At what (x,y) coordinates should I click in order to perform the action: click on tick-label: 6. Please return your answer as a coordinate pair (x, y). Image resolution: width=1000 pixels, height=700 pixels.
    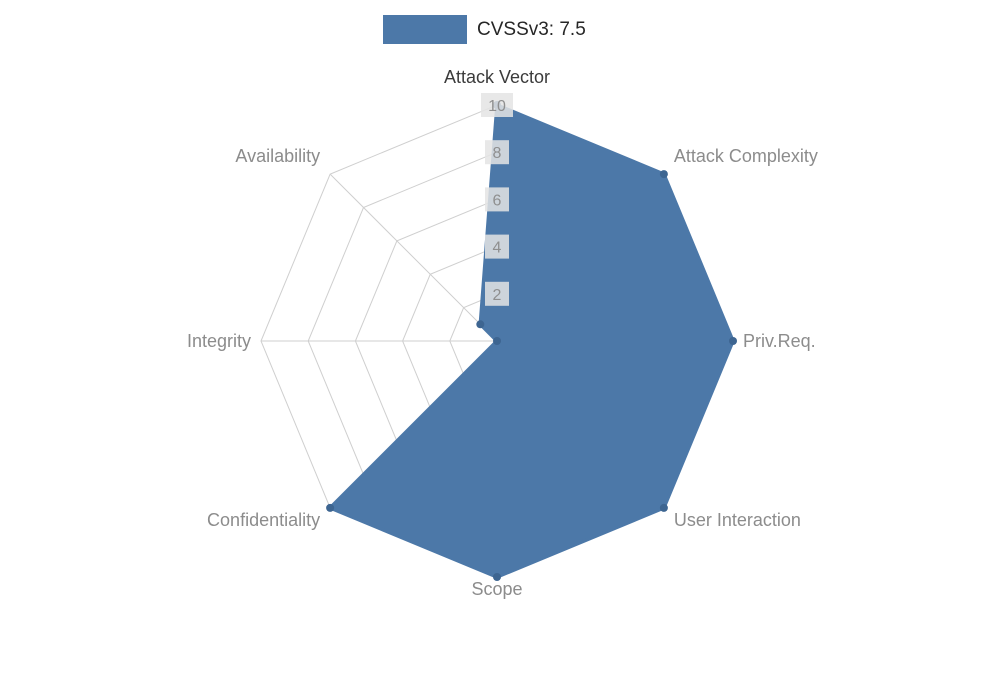
    Looking at the image, I should click on (497, 200).